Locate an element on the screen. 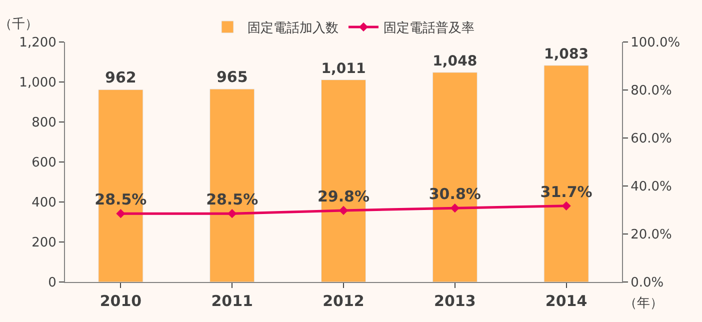 The image size is (702, 322). x-tick-label: 2013 is located at coordinates (455, 301).